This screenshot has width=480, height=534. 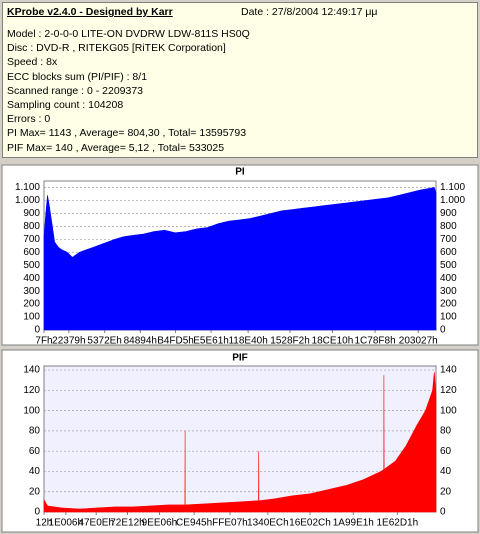 I want to click on x-tick-label: 72E12h, so click(x=127, y=523).